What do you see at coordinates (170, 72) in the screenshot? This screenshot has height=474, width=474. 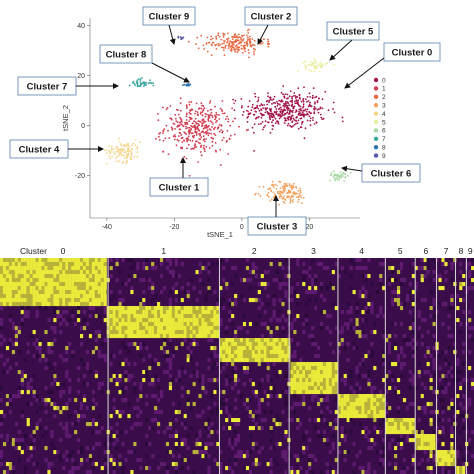 I see `callout-arrow` at bounding box center [170, 72].